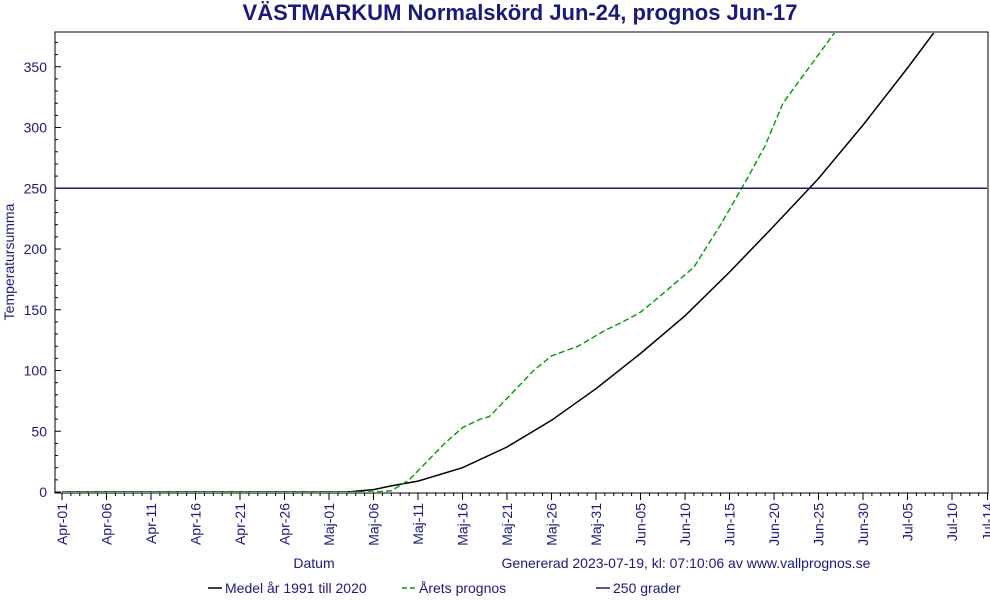 The height and width of the screenshot is (600, 990). I want to click on y-tick-label: 50, so click(39, 431).